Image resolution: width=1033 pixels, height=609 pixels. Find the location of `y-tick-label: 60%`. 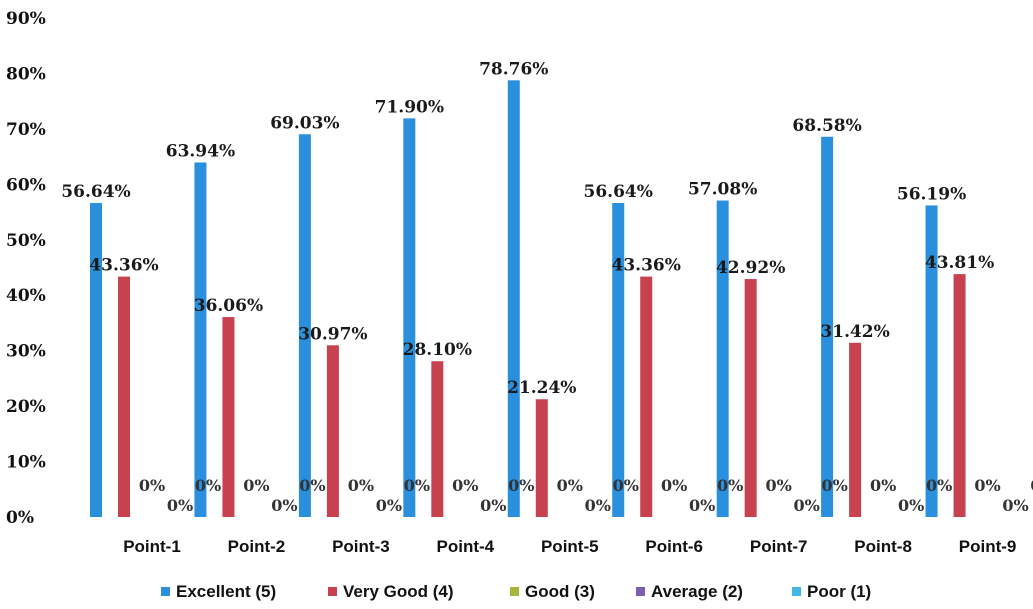

y-tick-label: 60% is located at coordinates (26, 185).